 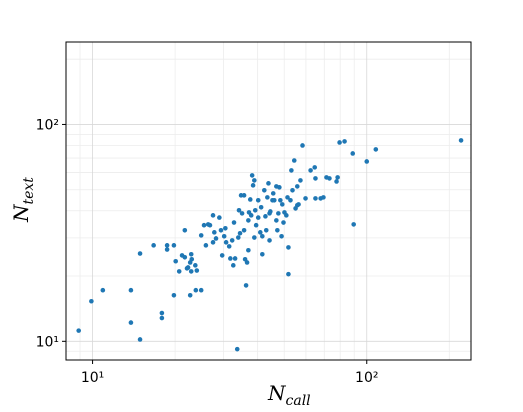 I want to click on y-tick-label: 10¹, so click(x=47, y=342).